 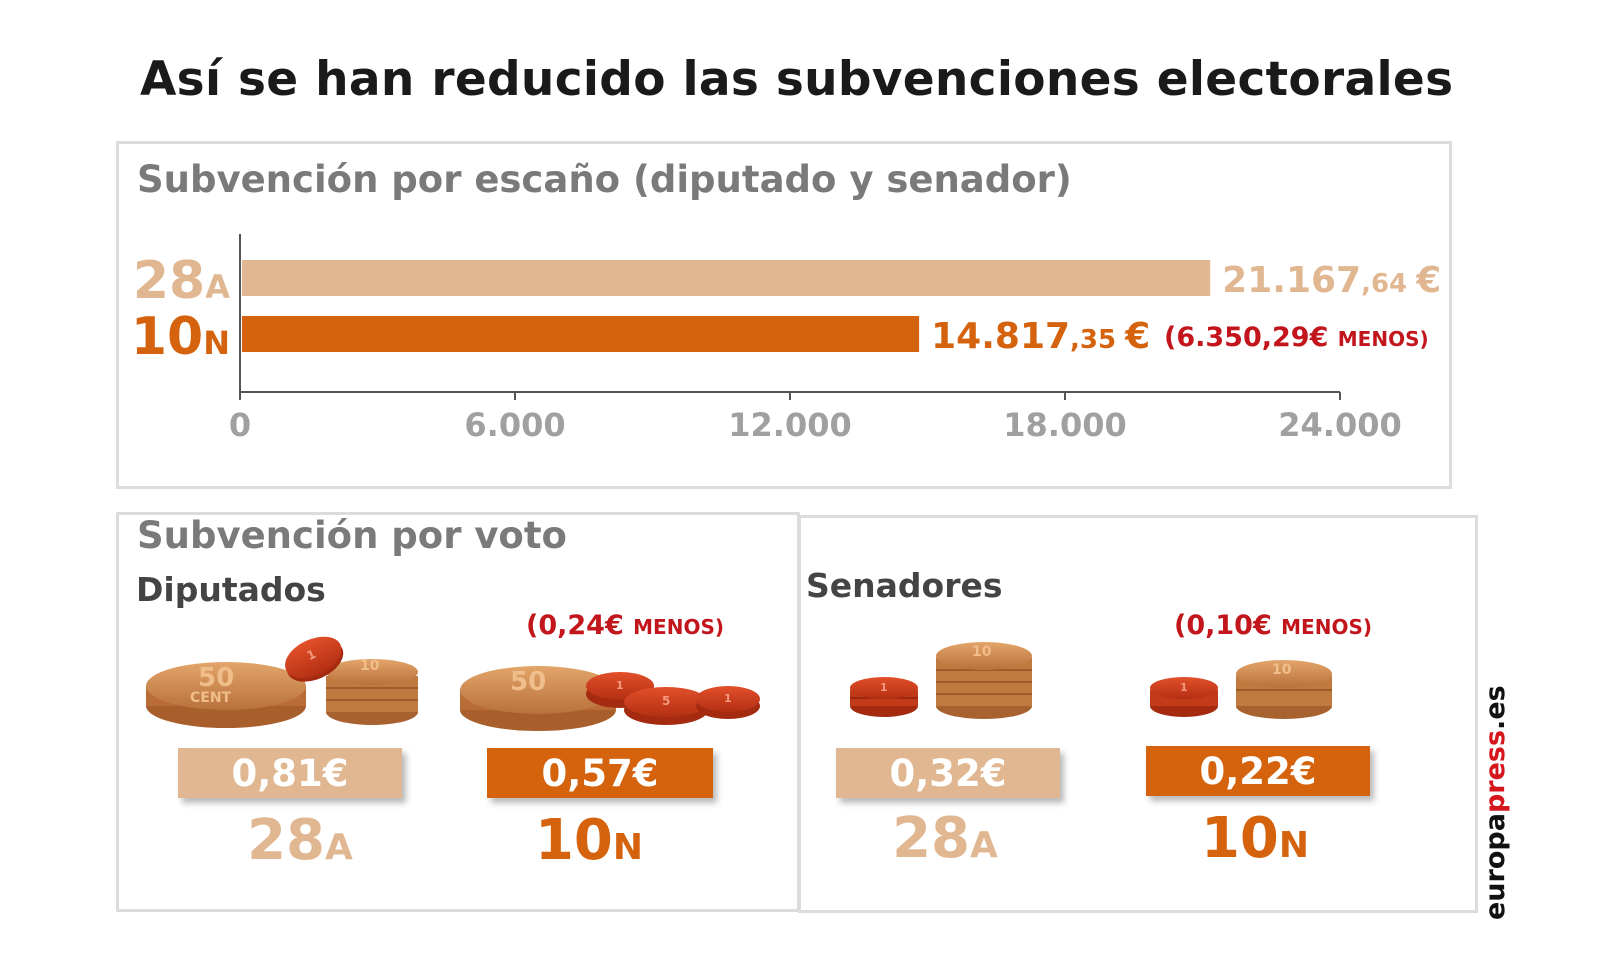 What do you see at coordinates (1258, 771) in the screenshot?
I see `senadores-10n-value: 0,22€` at bounding box center [1258, 771].